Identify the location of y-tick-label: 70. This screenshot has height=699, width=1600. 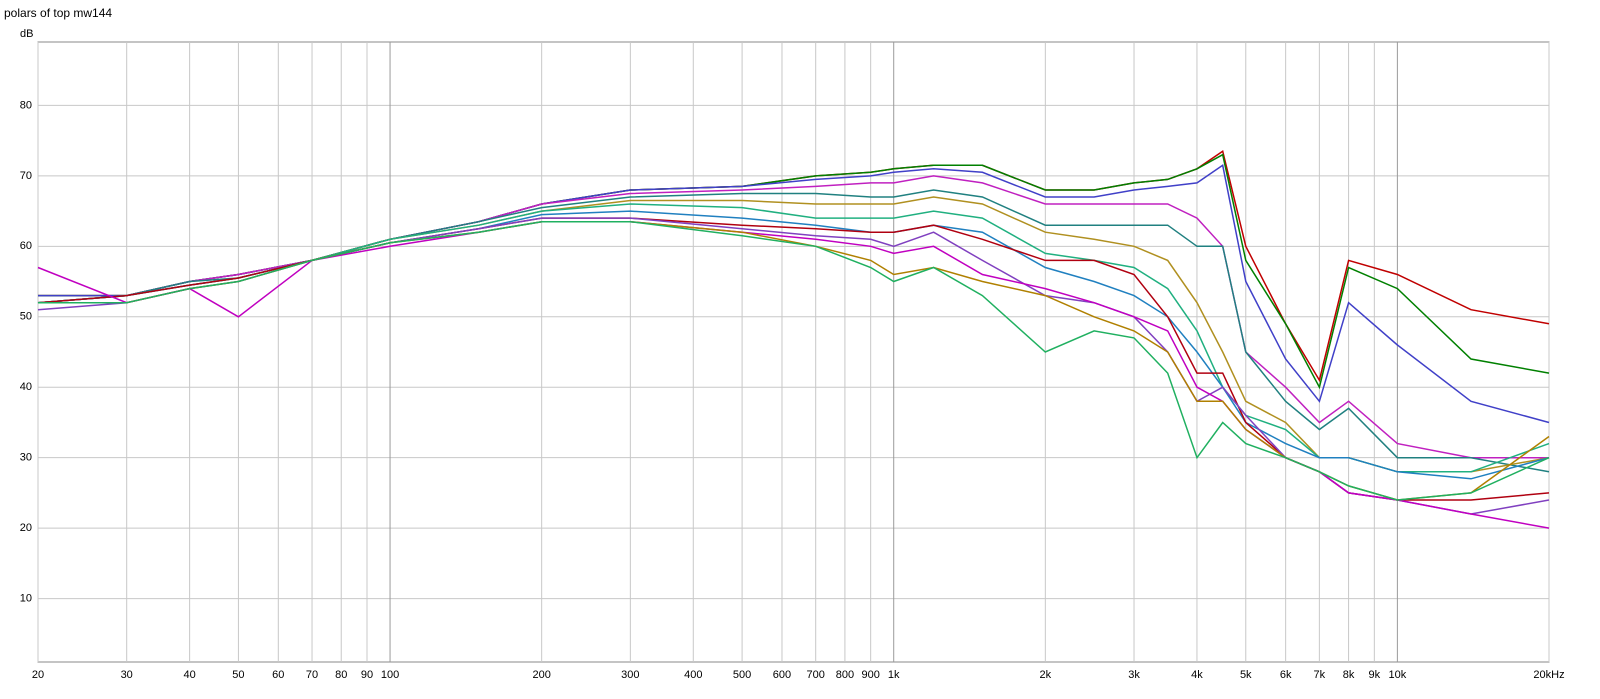
(26, 176).